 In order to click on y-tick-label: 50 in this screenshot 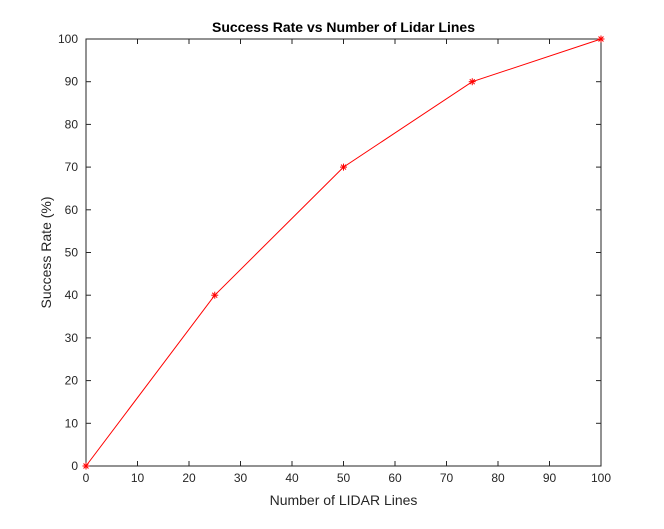, I will do `click(72, 253)`.